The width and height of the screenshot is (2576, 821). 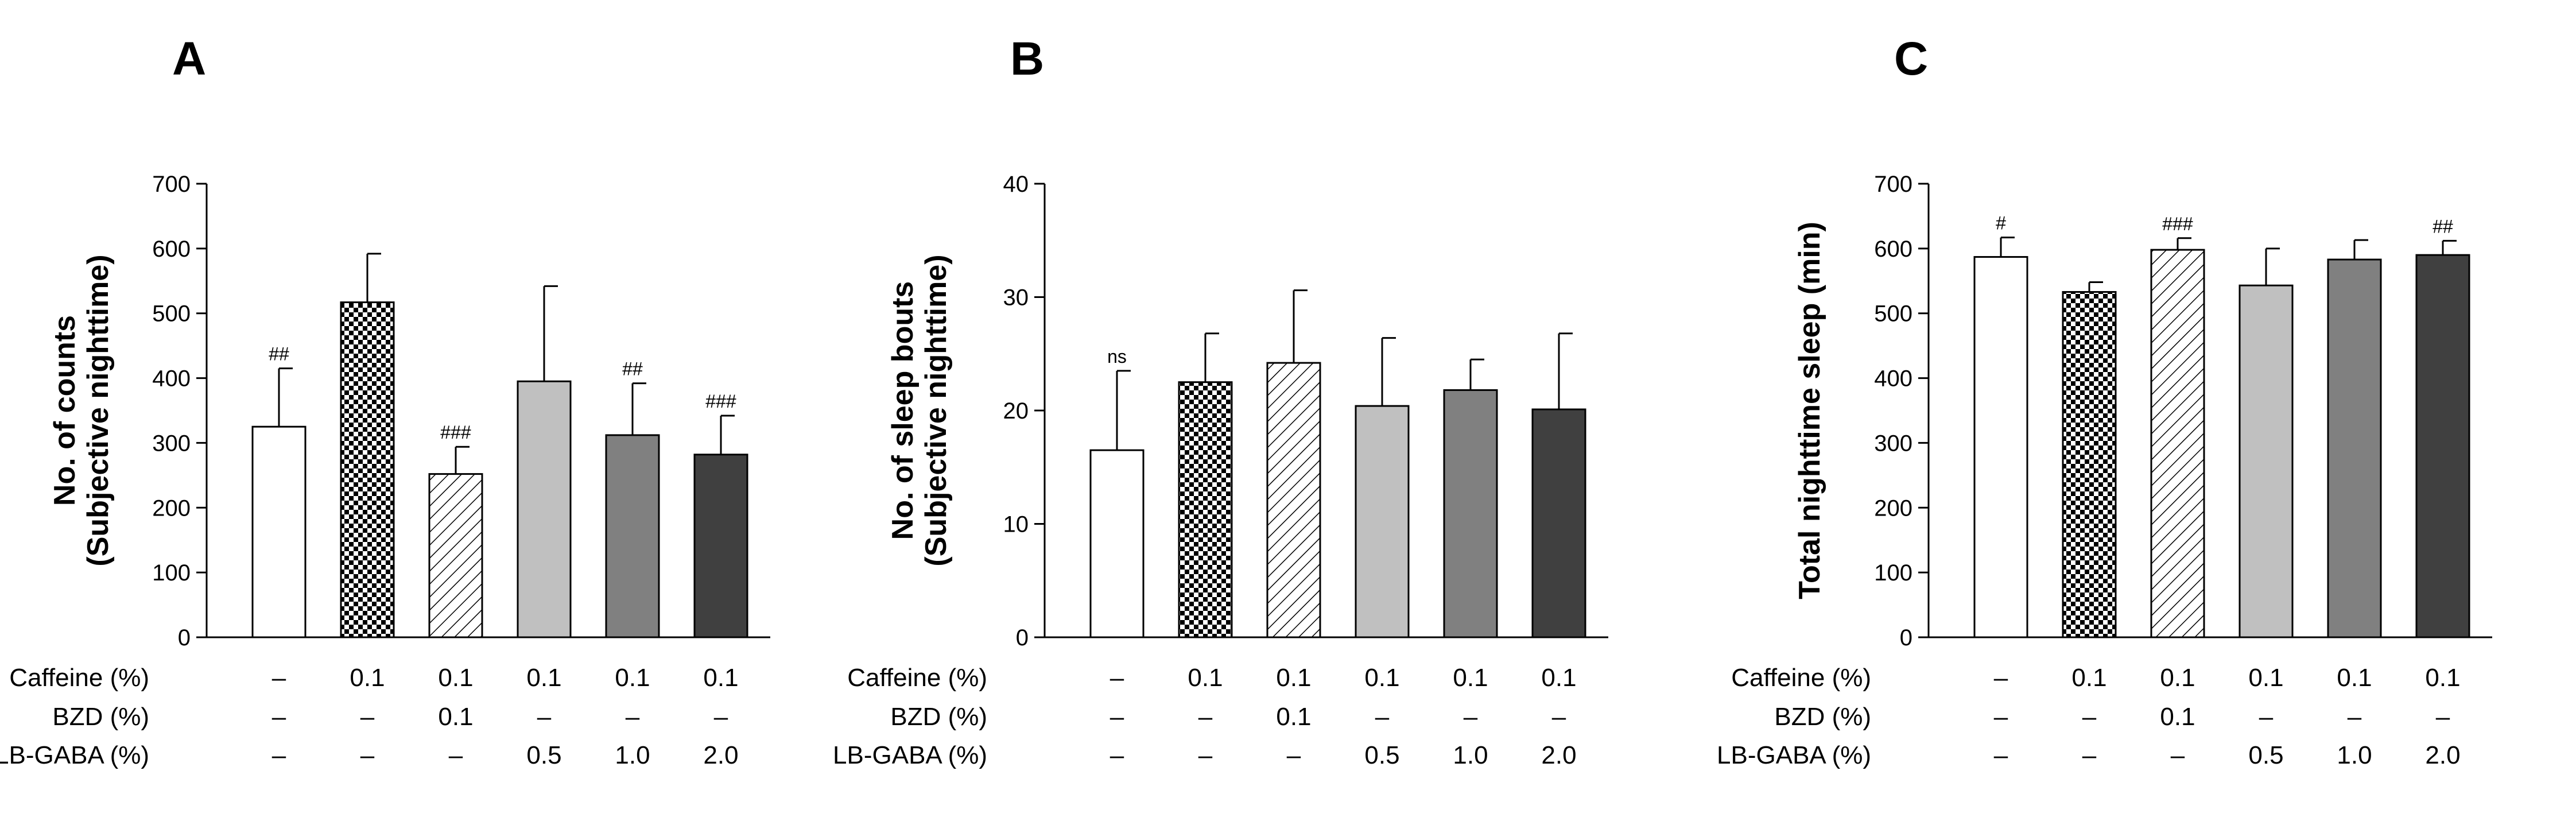 I want to click on panel-letter: B, so click(x=1027, y=59).